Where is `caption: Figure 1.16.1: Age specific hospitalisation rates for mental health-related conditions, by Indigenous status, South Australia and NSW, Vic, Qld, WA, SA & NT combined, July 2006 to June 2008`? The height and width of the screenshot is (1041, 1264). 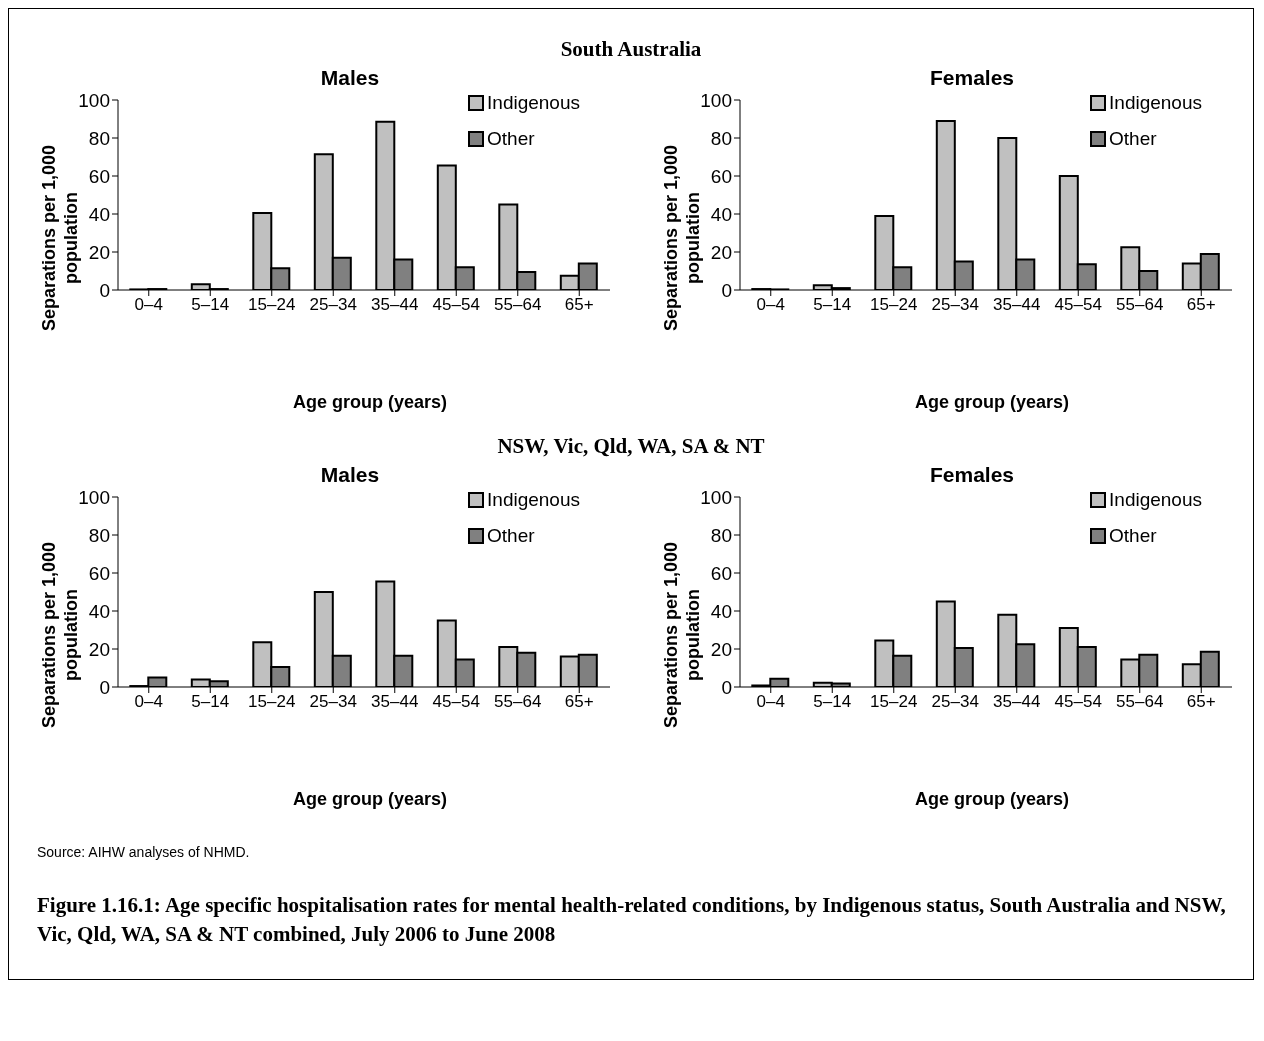 caption: Figure 1.16.1: Age specific hospitalisation rates for mental health-related conditions, by Indigenous status, South Australia and NSW, Vic, Qld, WA, SA & NT combined, July 2006 to June 2008 is located at coordinates (632, 919).